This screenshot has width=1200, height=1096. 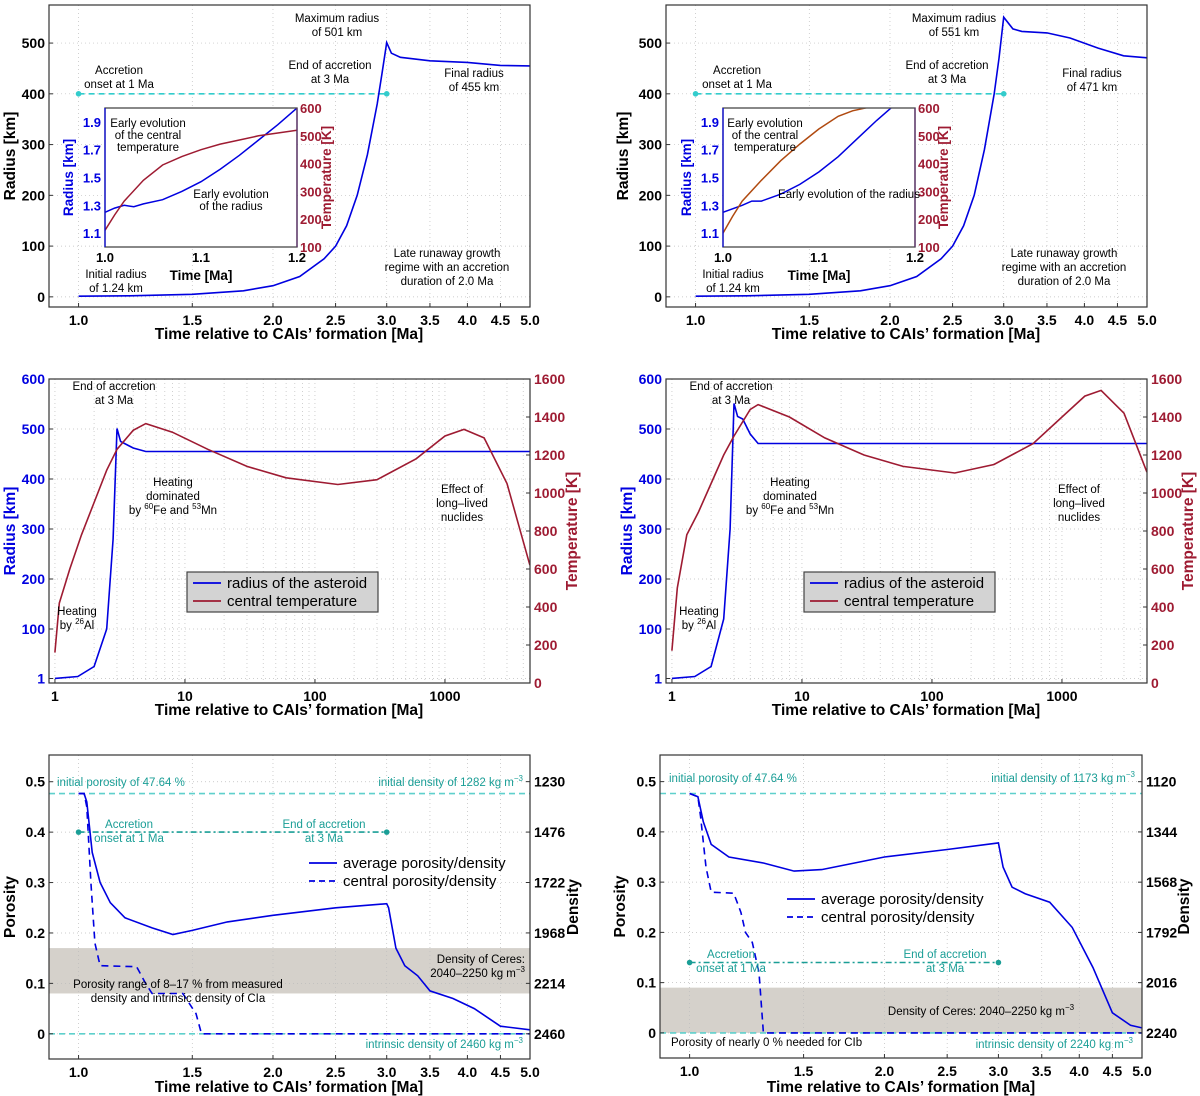 What do you see at coordinates (549, 883) in the screenshot?
I see `y2-tick-label: 1722` at bounding box center [549, 883].